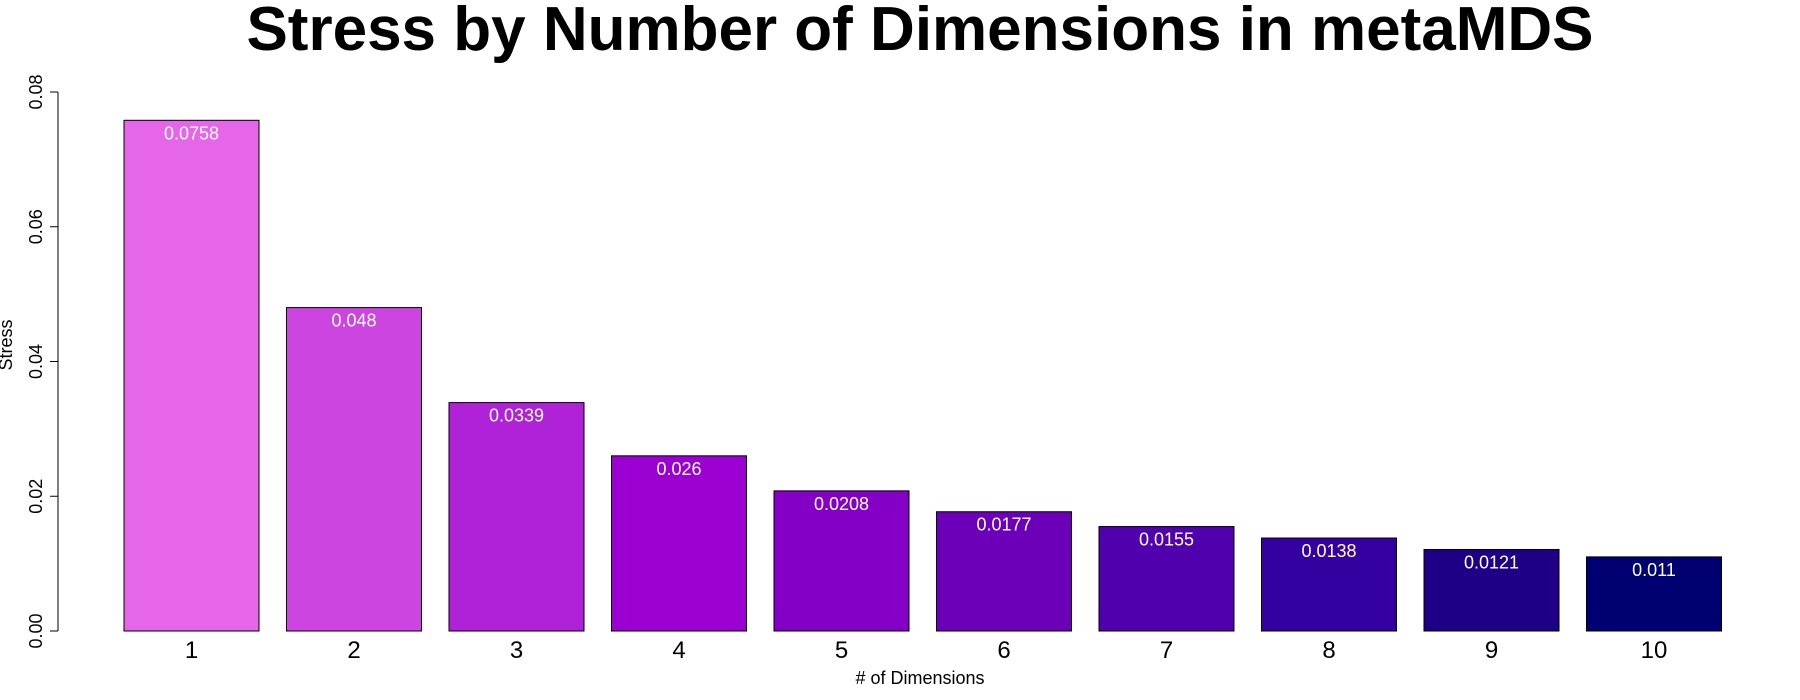 The image size is (1800, 700). Describe the element at coordinates (841, 650) in the screenshot. I see `x-tick-label: 5` at that location.